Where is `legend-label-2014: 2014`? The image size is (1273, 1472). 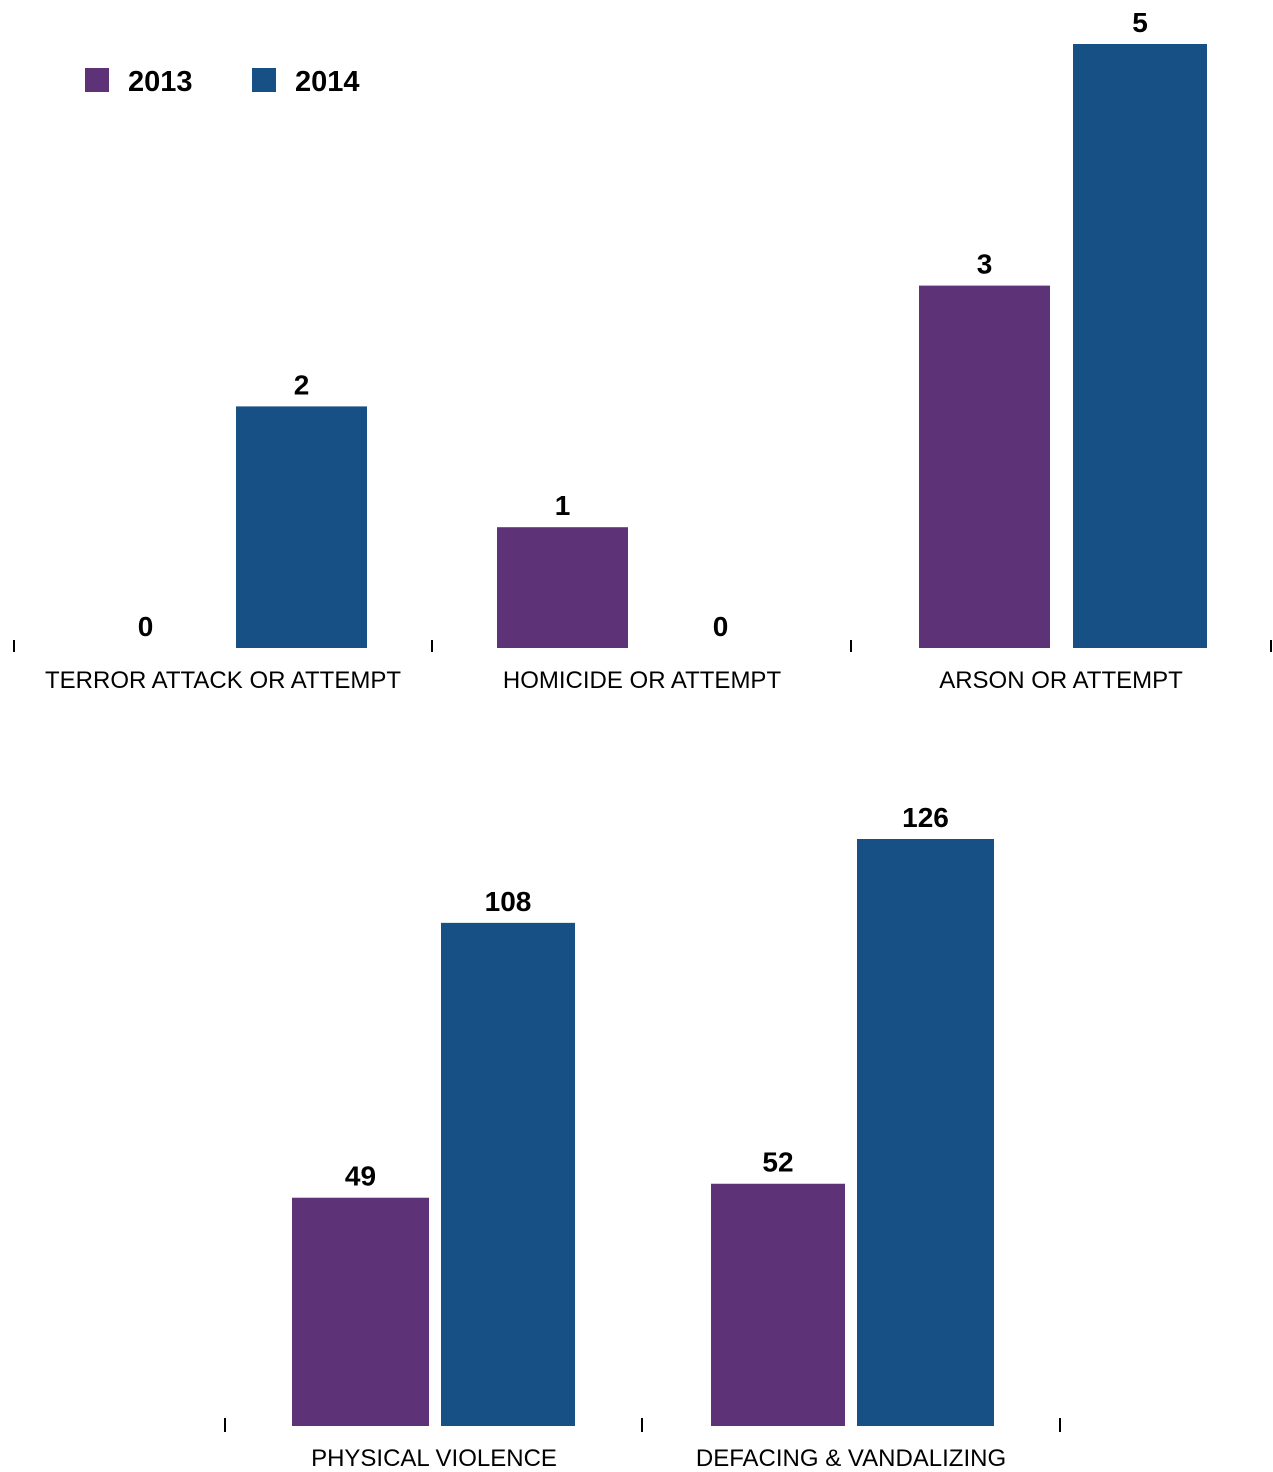
legend-label-2014: 2014 is located at coordinates (327, 82).